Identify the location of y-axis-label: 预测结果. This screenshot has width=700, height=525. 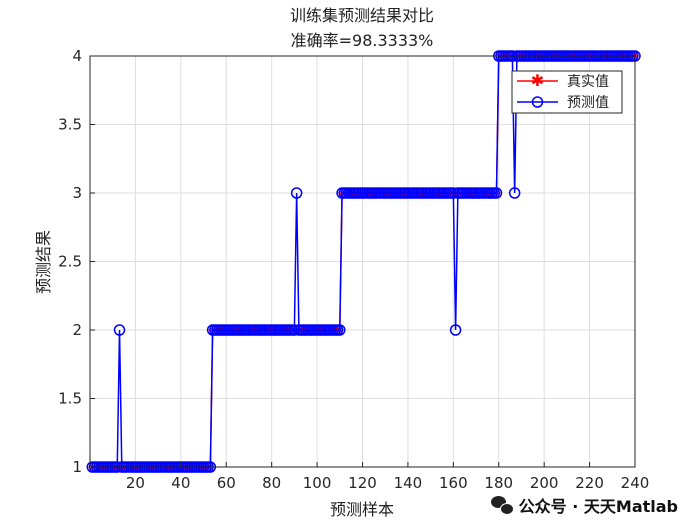
(43, 262).